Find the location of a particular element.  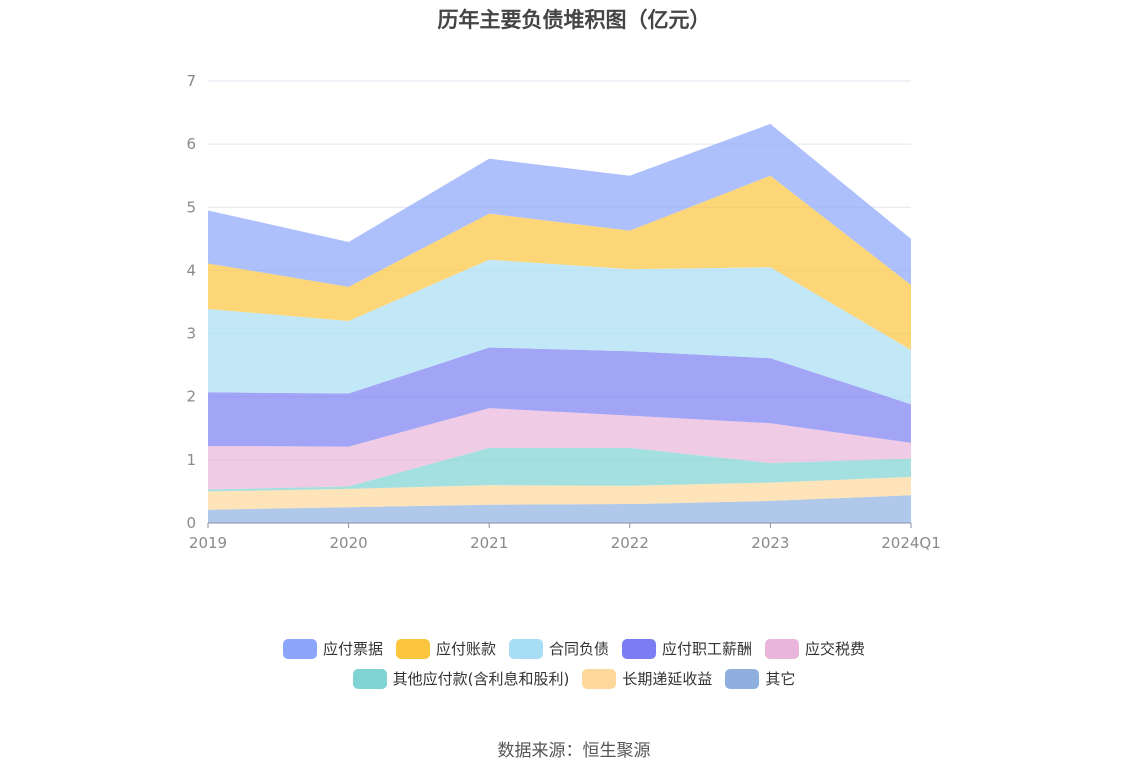

y-tick-label: 5 is located at coordinates (191, 207).